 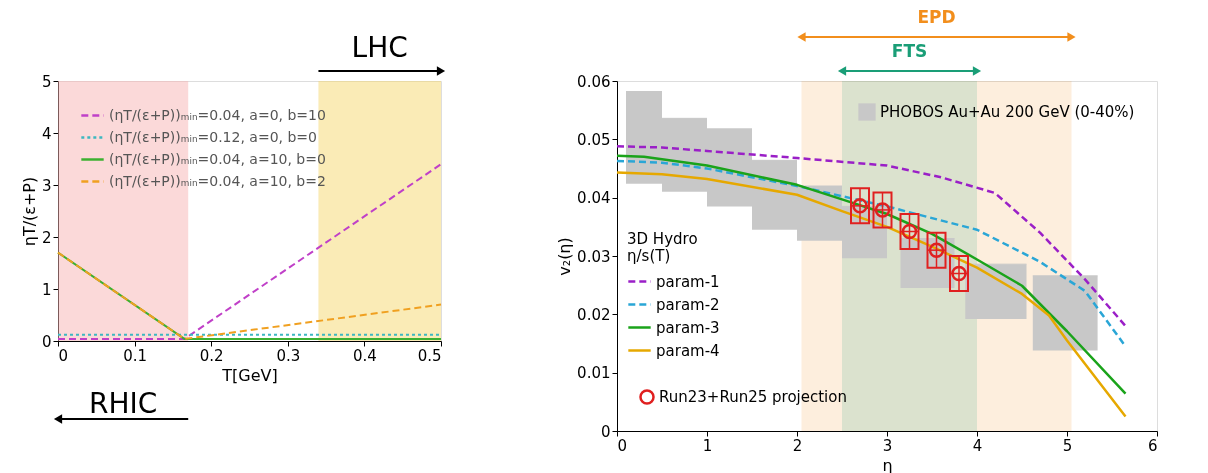 What do you see at coordinates (1152, 445) in the screenshot?
I see `x-tick-label: 6` at bounding box center [1152, 445].